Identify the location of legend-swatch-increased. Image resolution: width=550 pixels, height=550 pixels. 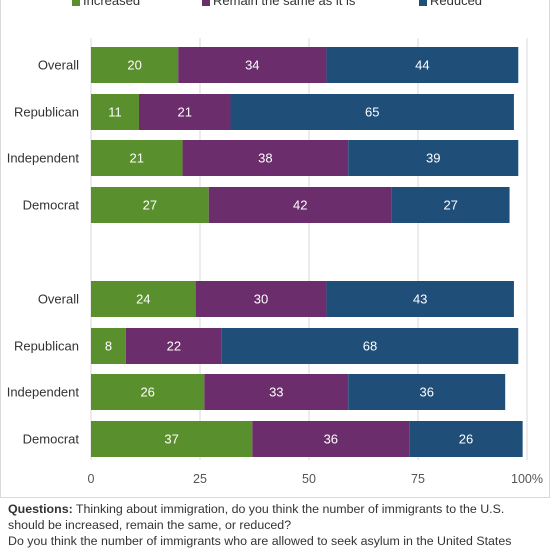
(76, 3).